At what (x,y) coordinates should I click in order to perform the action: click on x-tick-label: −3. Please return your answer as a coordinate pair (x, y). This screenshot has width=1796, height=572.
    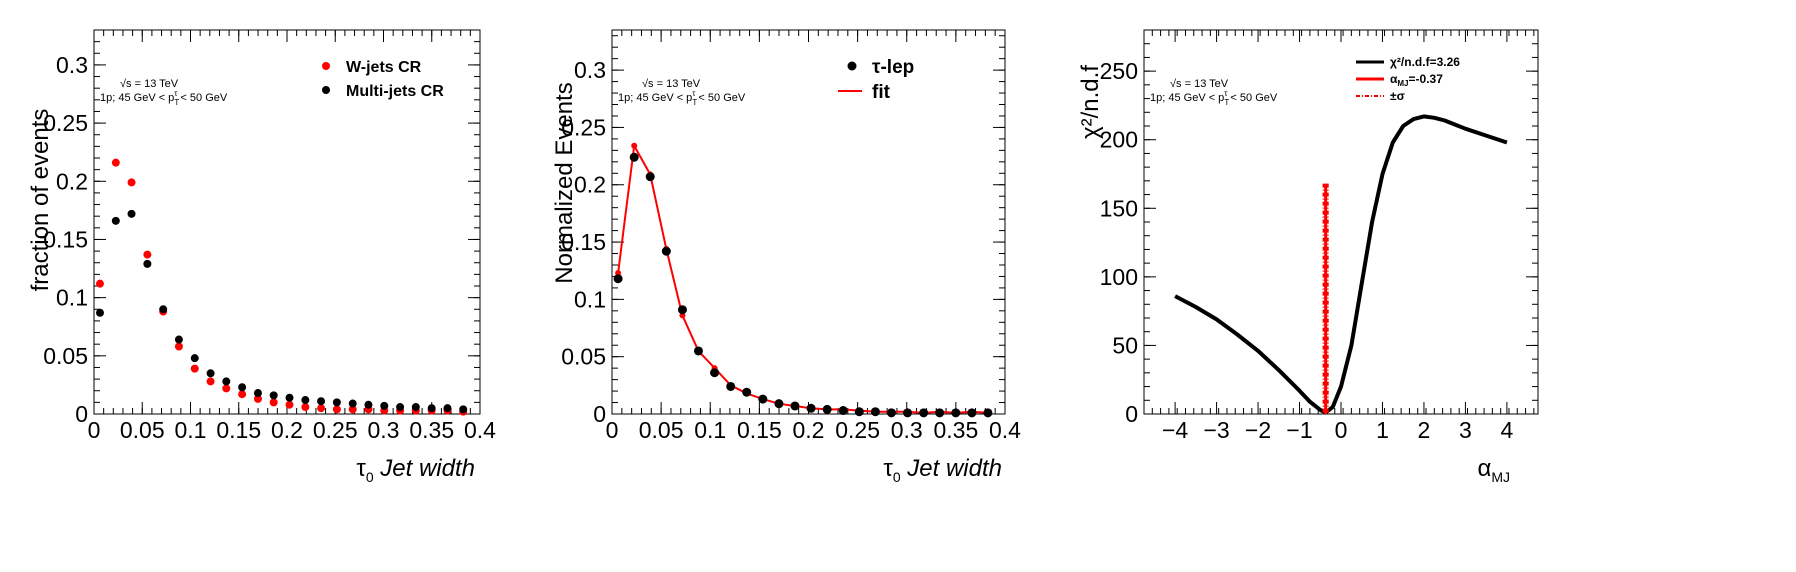
    Looking at the image, I should click on (1216, 430).